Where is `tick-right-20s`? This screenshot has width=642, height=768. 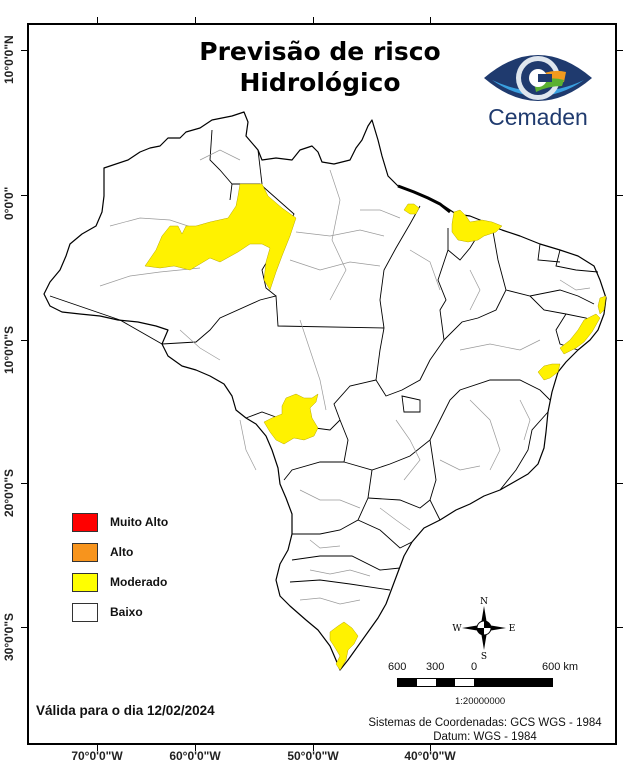
tick-right-20s is located at coordinates (619, 483).